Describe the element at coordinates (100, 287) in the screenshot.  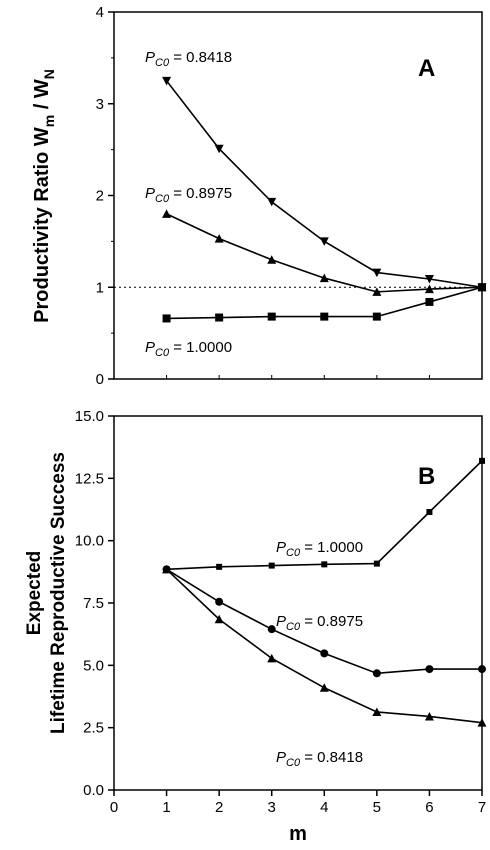
I see `y-tick-label: 1` at that location.